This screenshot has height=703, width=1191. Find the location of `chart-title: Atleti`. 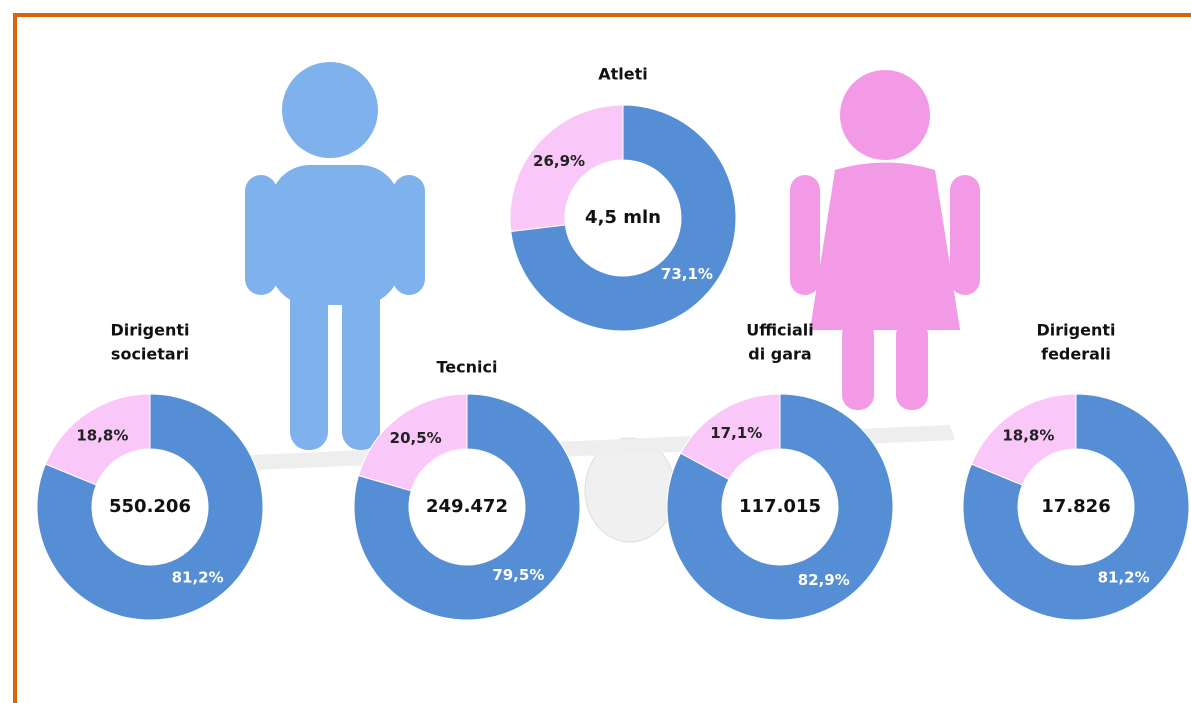

chart-title: Atleti is located at coordinates (623, 74).